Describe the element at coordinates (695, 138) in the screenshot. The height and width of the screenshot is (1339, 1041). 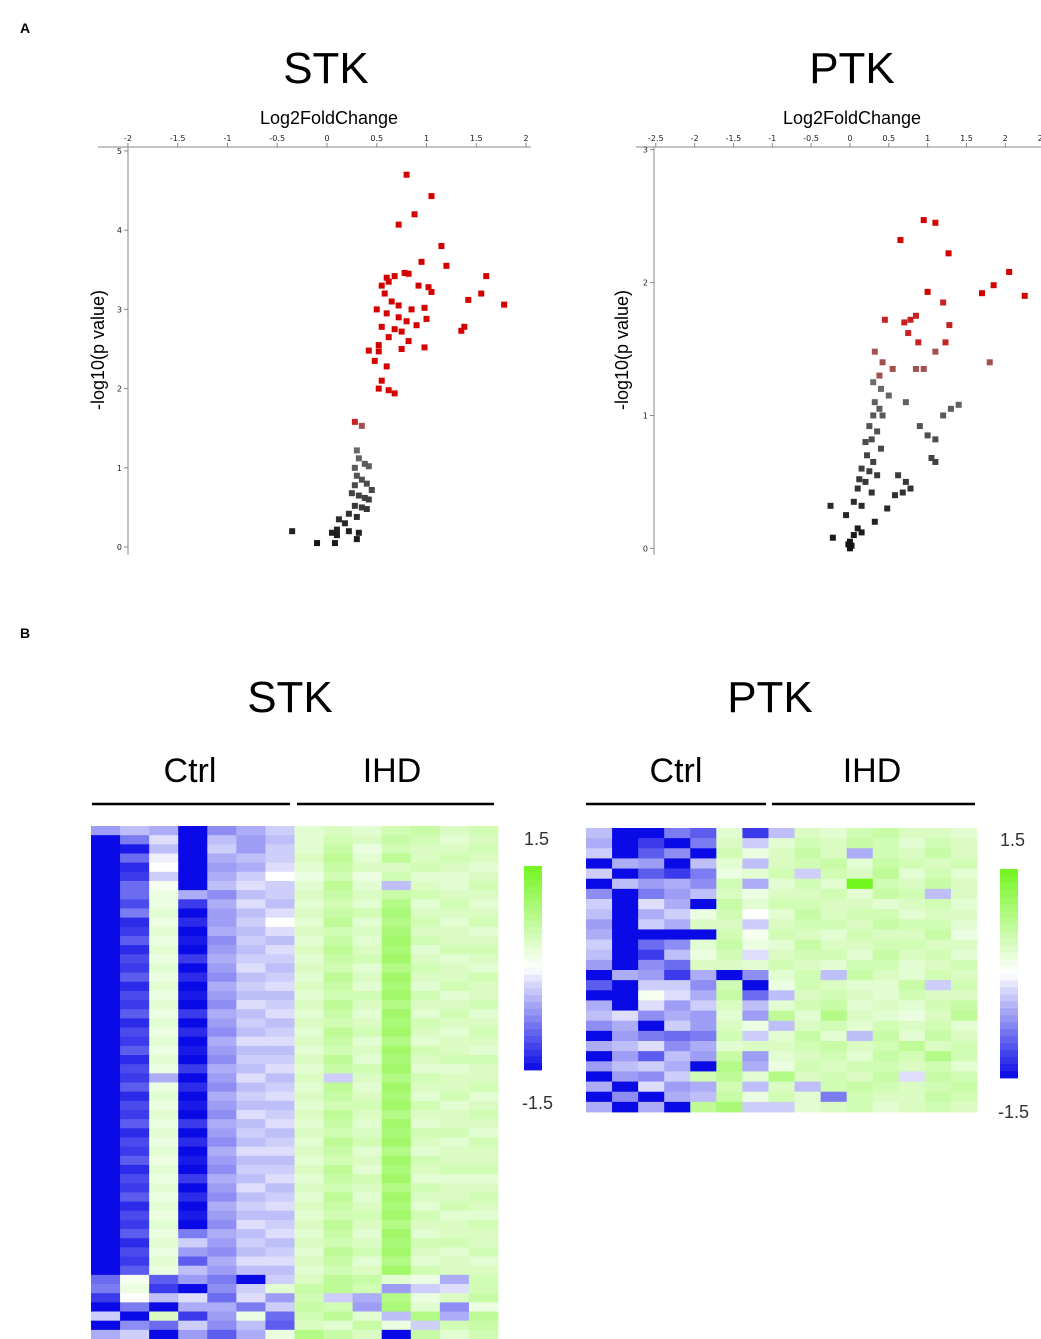
I see `volcano-ptk-x-tick-label: -2` at that location.